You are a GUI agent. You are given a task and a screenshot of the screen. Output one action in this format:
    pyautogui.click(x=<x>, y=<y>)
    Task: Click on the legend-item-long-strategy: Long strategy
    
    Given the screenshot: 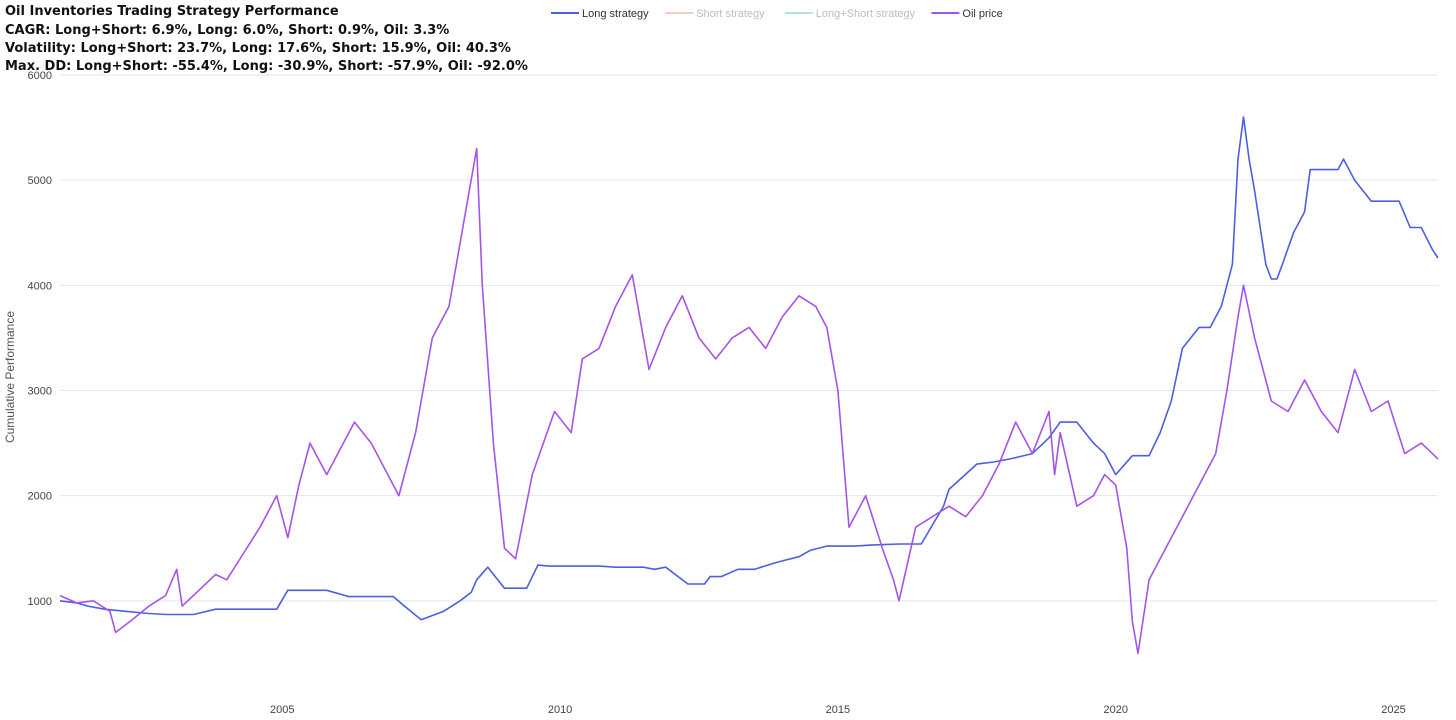 What is the action you would take?
    pyautogui.click(x=600, y=14)
    